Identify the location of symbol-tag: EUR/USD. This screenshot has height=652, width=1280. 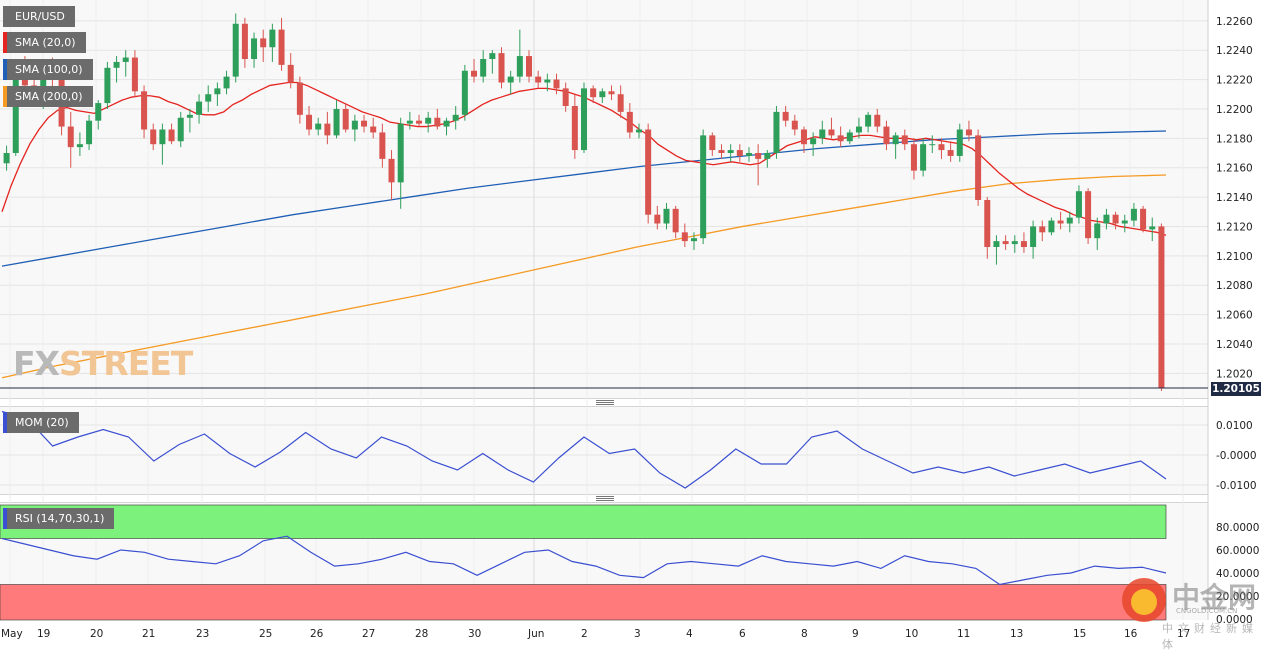
(39, 16).